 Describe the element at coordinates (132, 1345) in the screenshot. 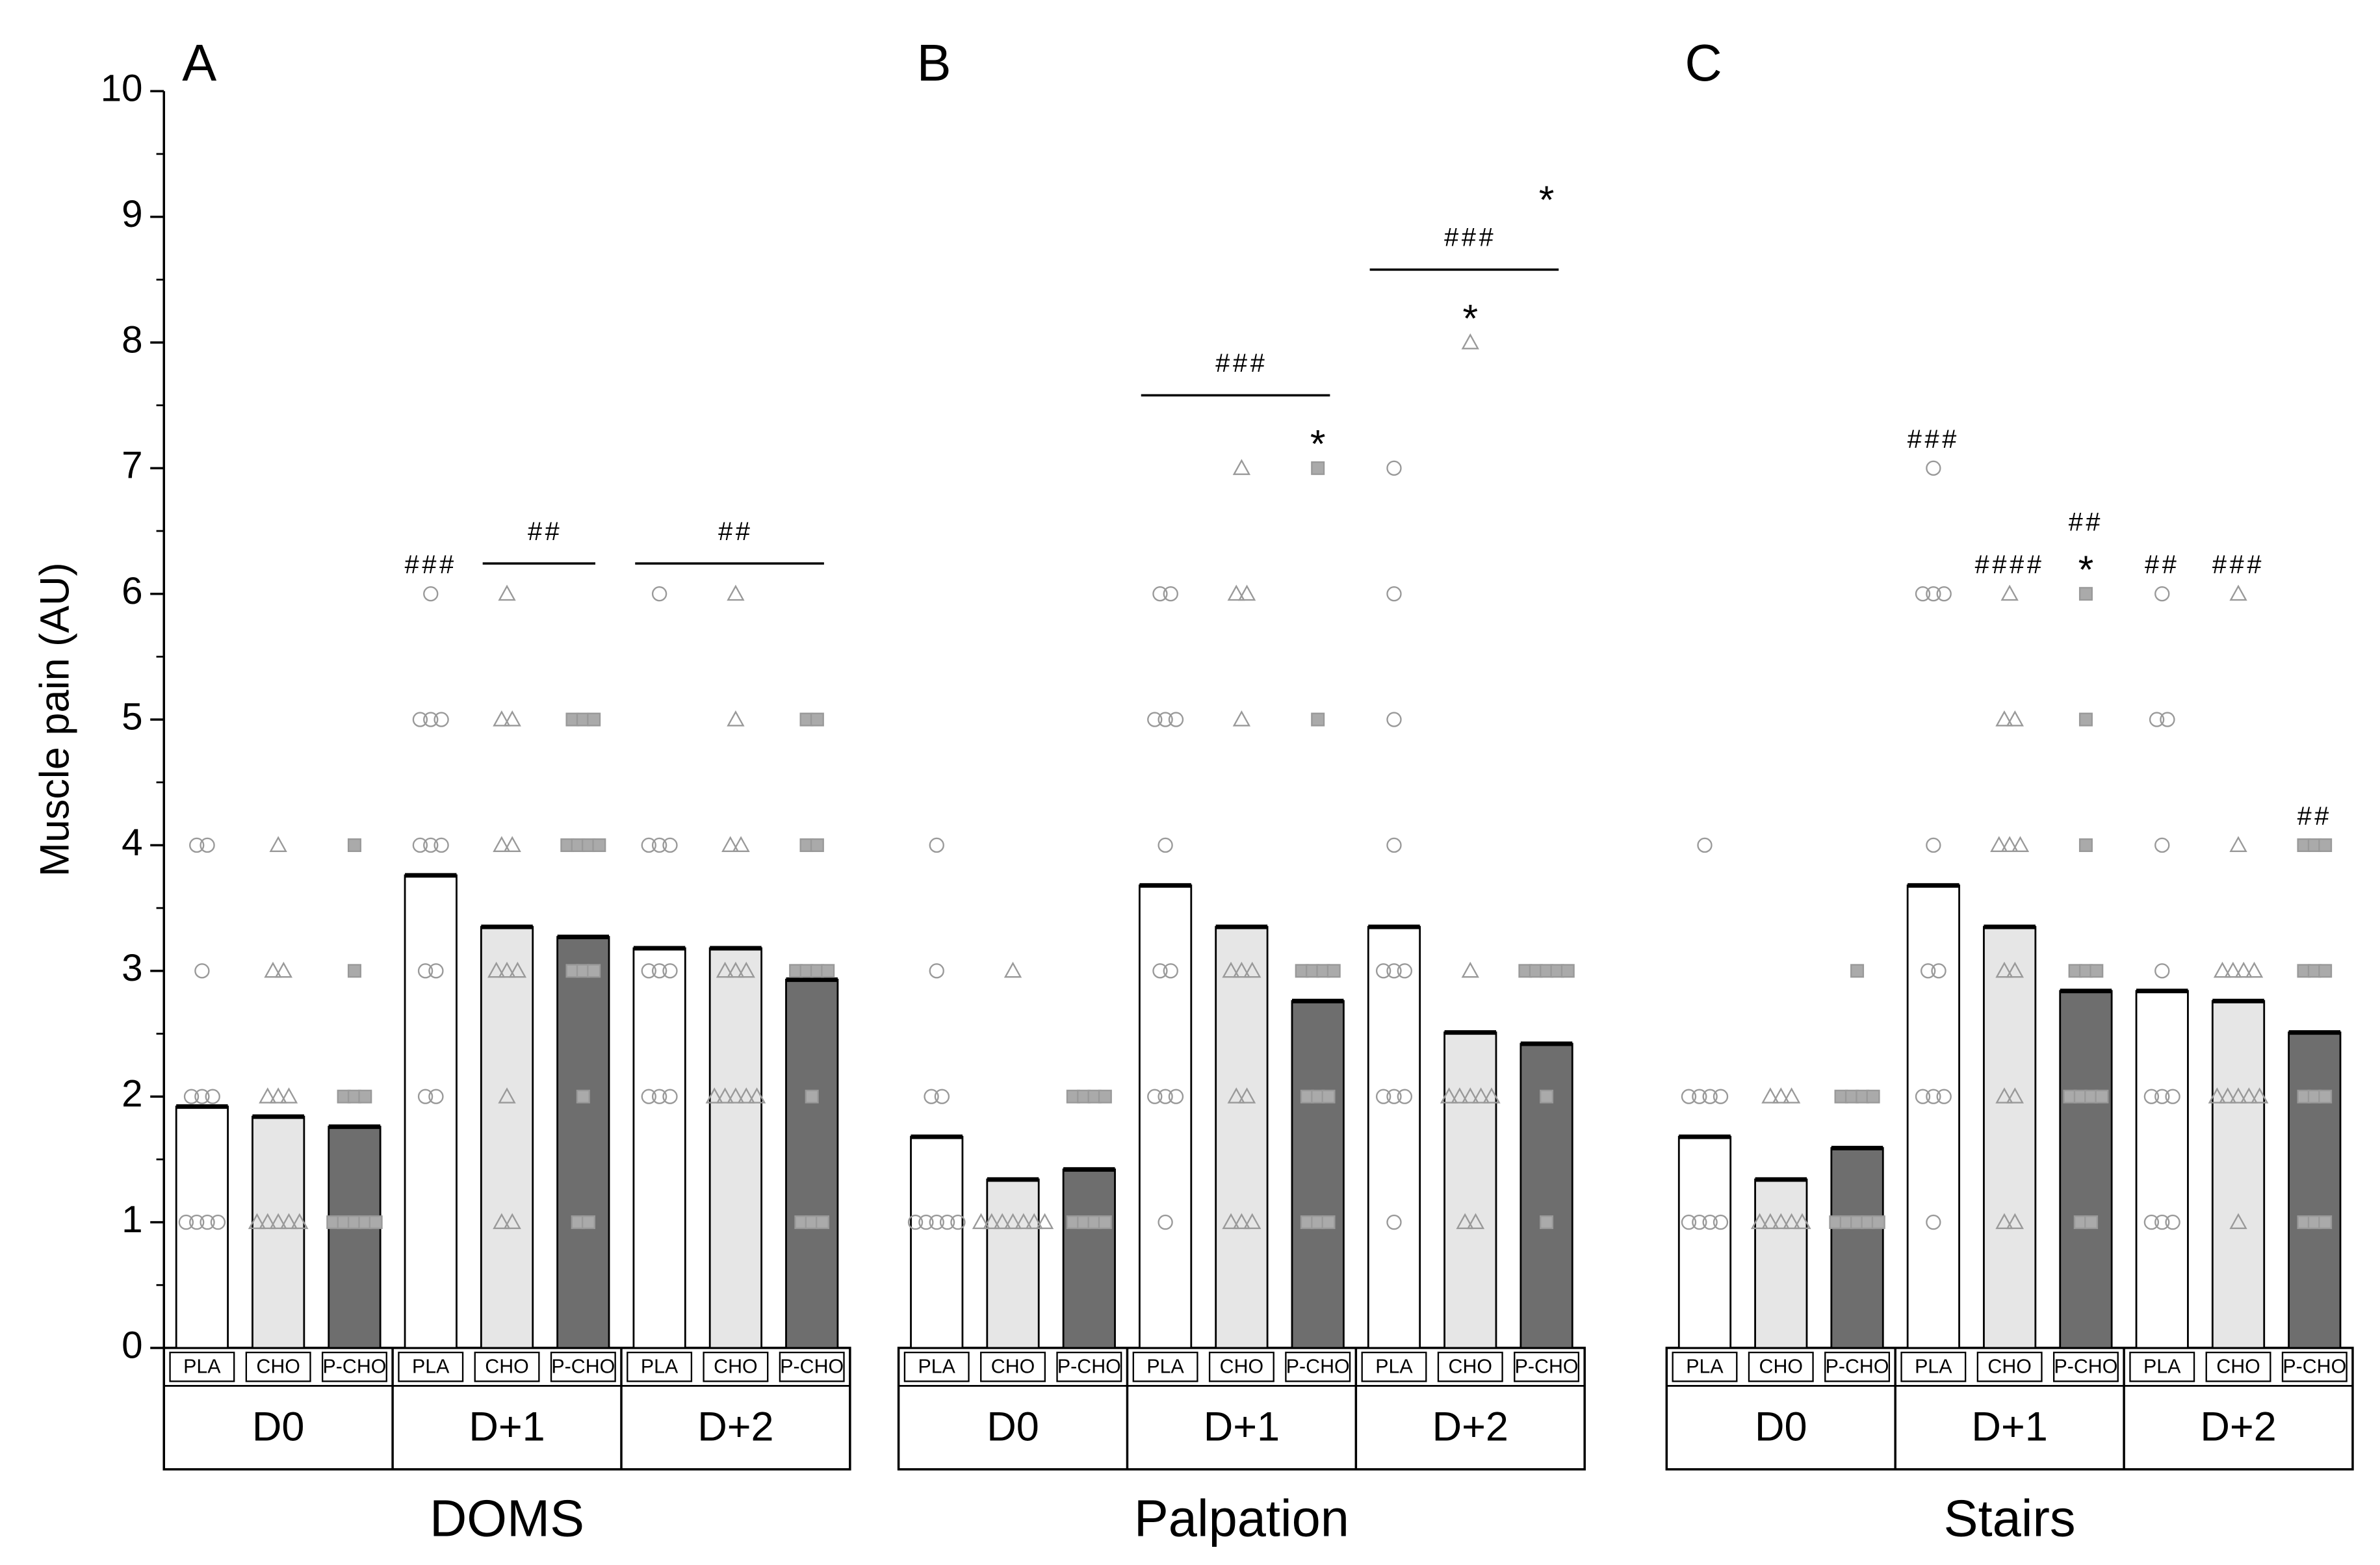

I see `y-tick-label: 0` at that location.